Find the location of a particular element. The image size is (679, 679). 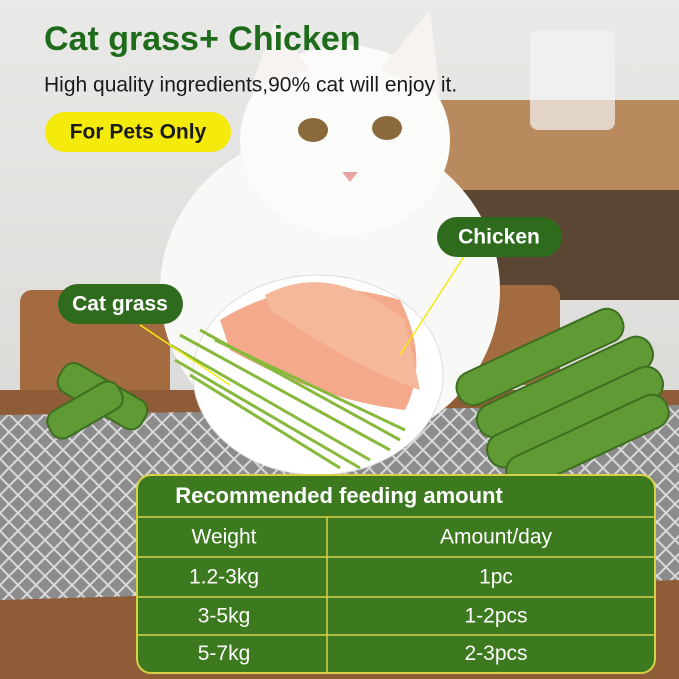

cat-head is located at coordinates (345, 140).